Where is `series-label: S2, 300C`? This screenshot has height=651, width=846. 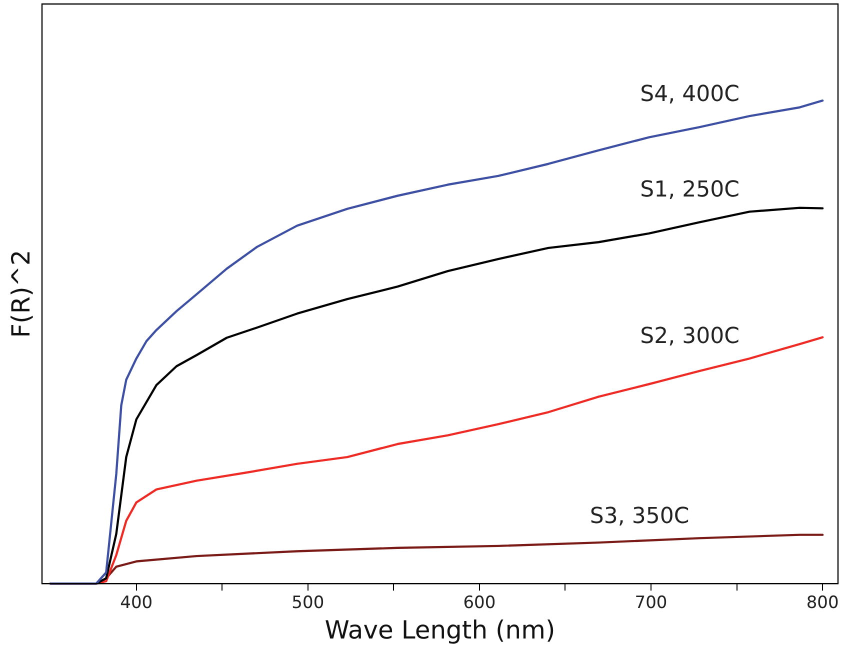
series-label: S2, 300C is located at coordinates (690, 337).